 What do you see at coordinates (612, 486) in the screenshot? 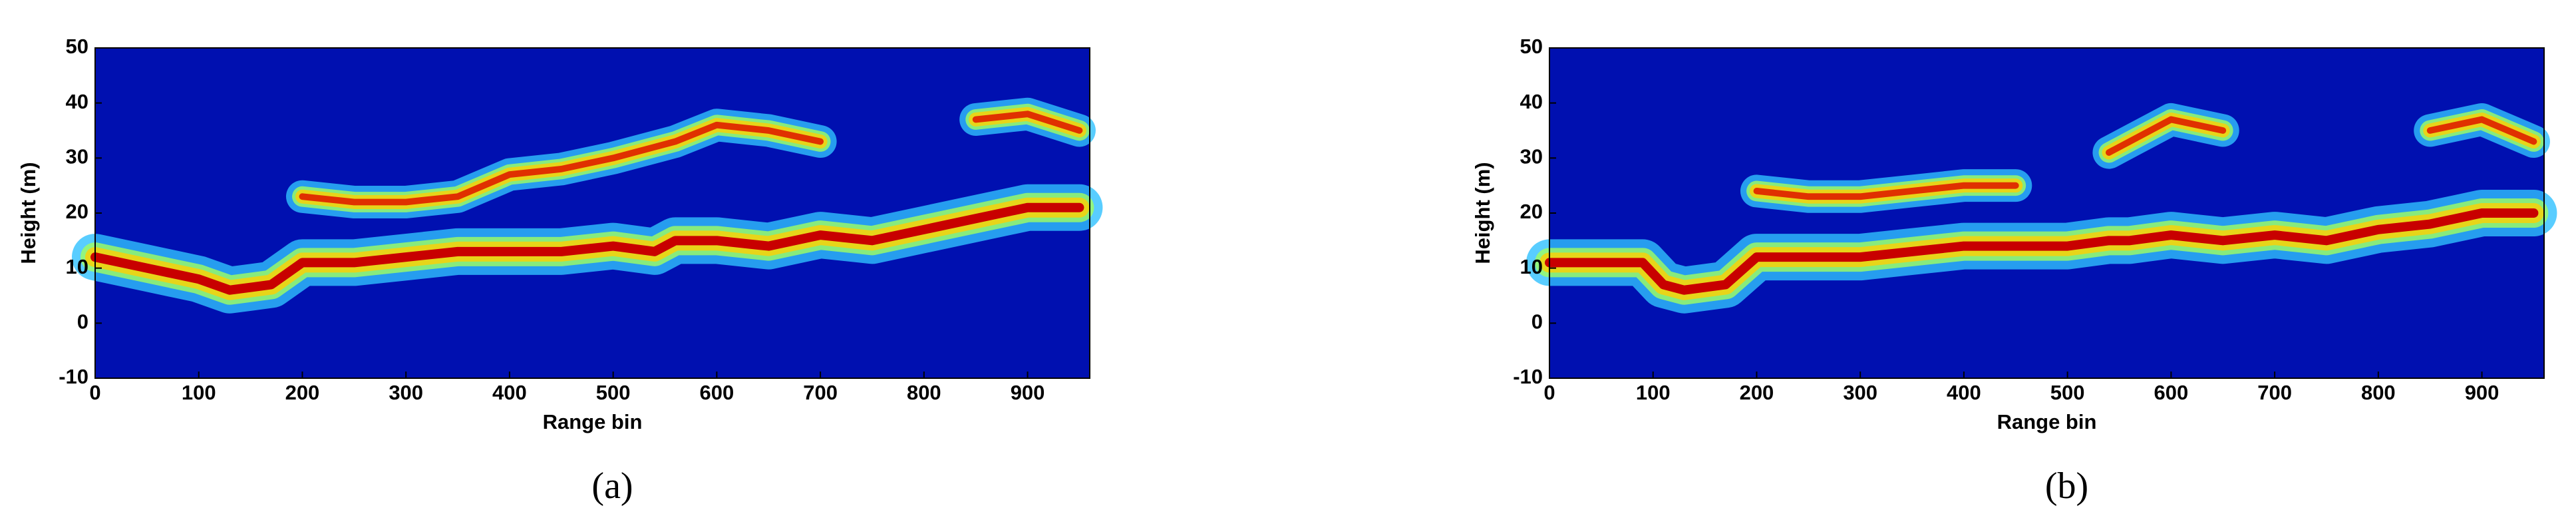
I see `panel-caption: (a)` at bounding box center [612, 486].